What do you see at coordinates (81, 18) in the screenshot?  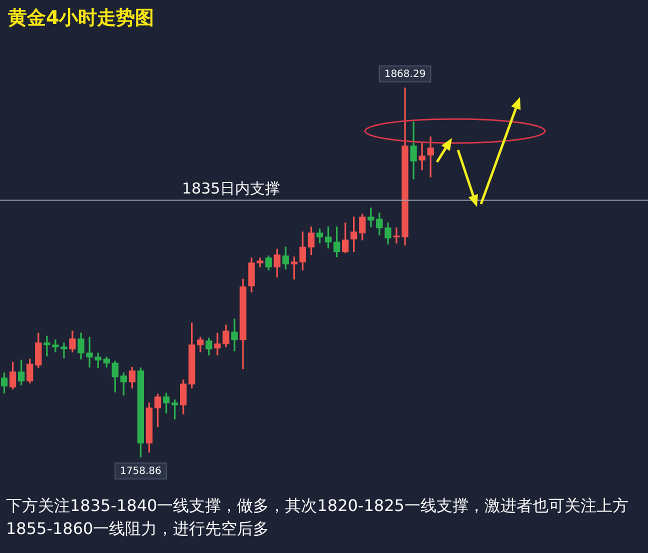 I see `chart-title: 黄金4小时走势图` at bounding box center [81, 18].